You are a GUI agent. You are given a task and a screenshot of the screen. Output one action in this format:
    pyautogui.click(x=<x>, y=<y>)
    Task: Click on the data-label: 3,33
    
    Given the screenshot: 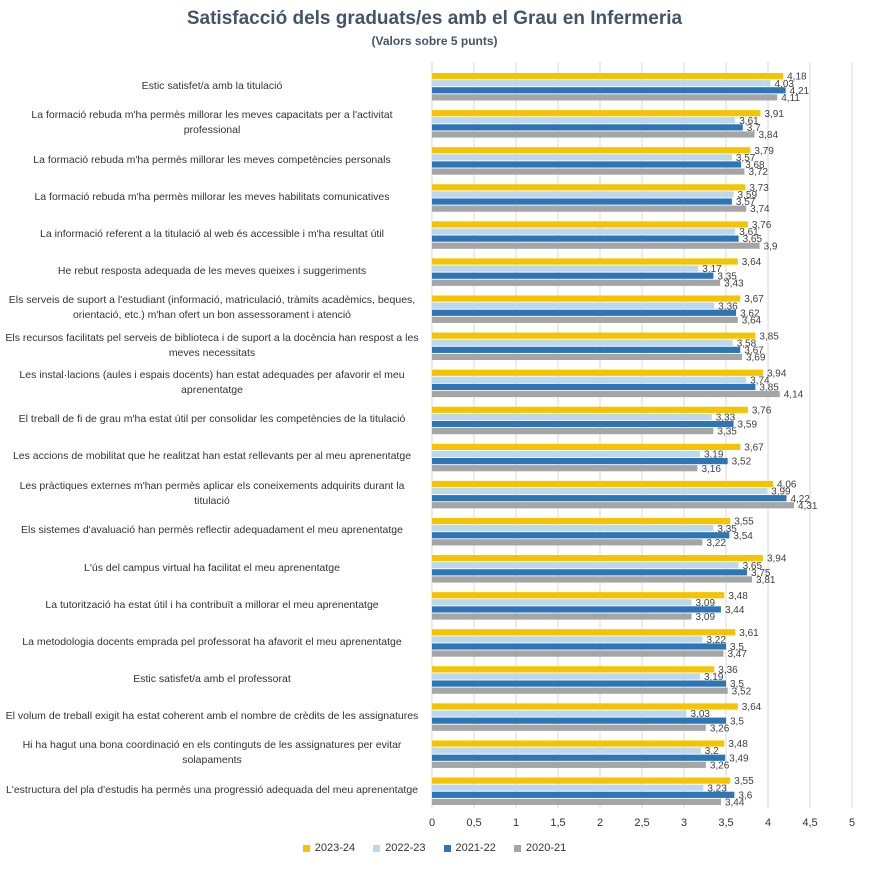 What is the action you would take?
    pyautogui.click(x=726, y=418)
    